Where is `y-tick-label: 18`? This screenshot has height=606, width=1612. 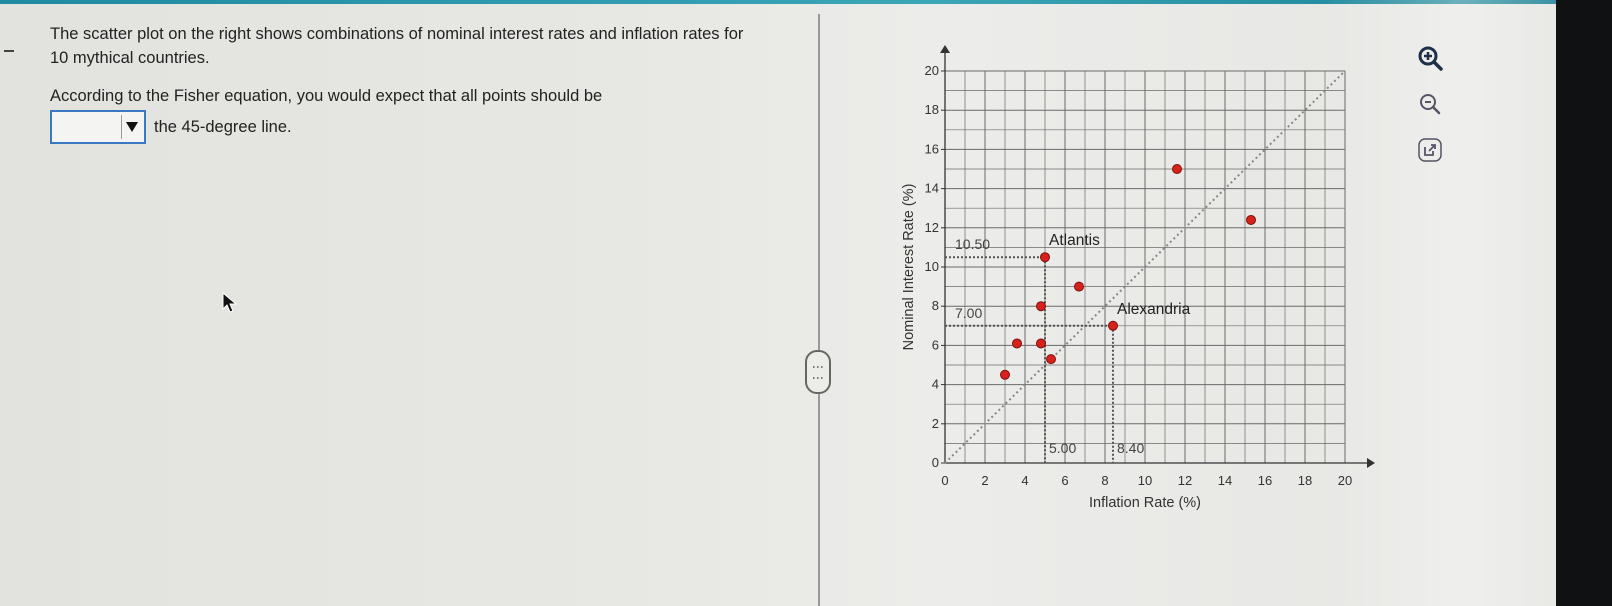
y-tick-label: 18 is located at coordinates (932, 109).